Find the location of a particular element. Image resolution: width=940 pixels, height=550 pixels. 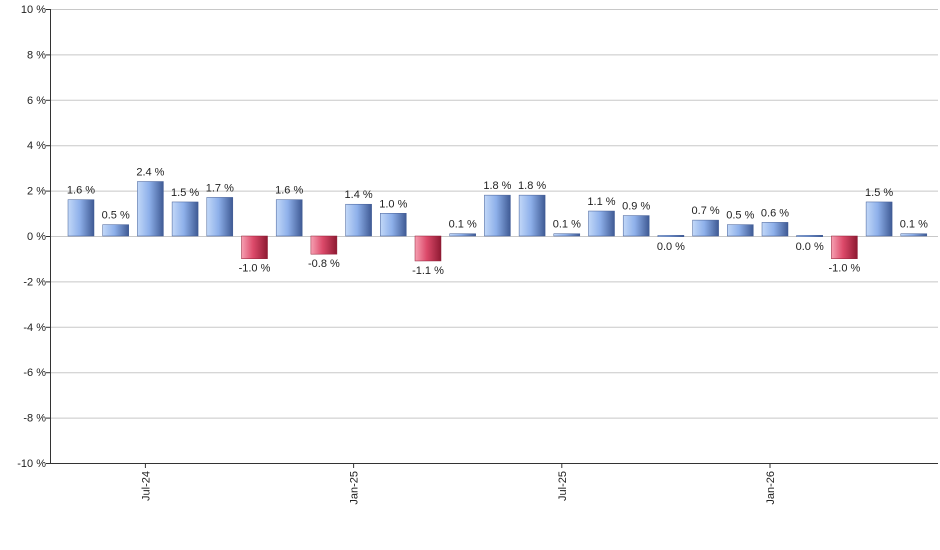

y-tick-label: -6 % is located at coordinates (34, 373).